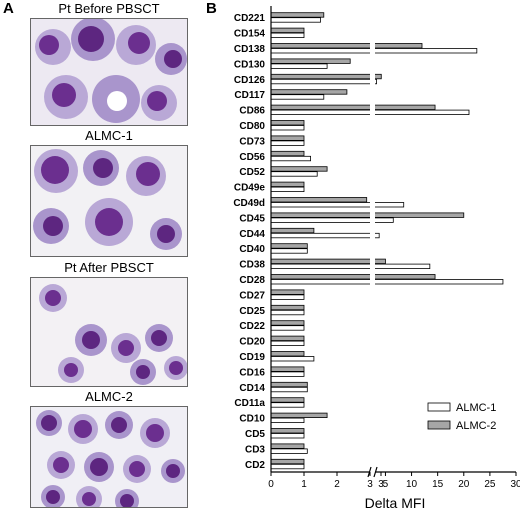  Describe the element at coordinates (255, 449) in the screenshot. I see `category-label: CD3` at that location.